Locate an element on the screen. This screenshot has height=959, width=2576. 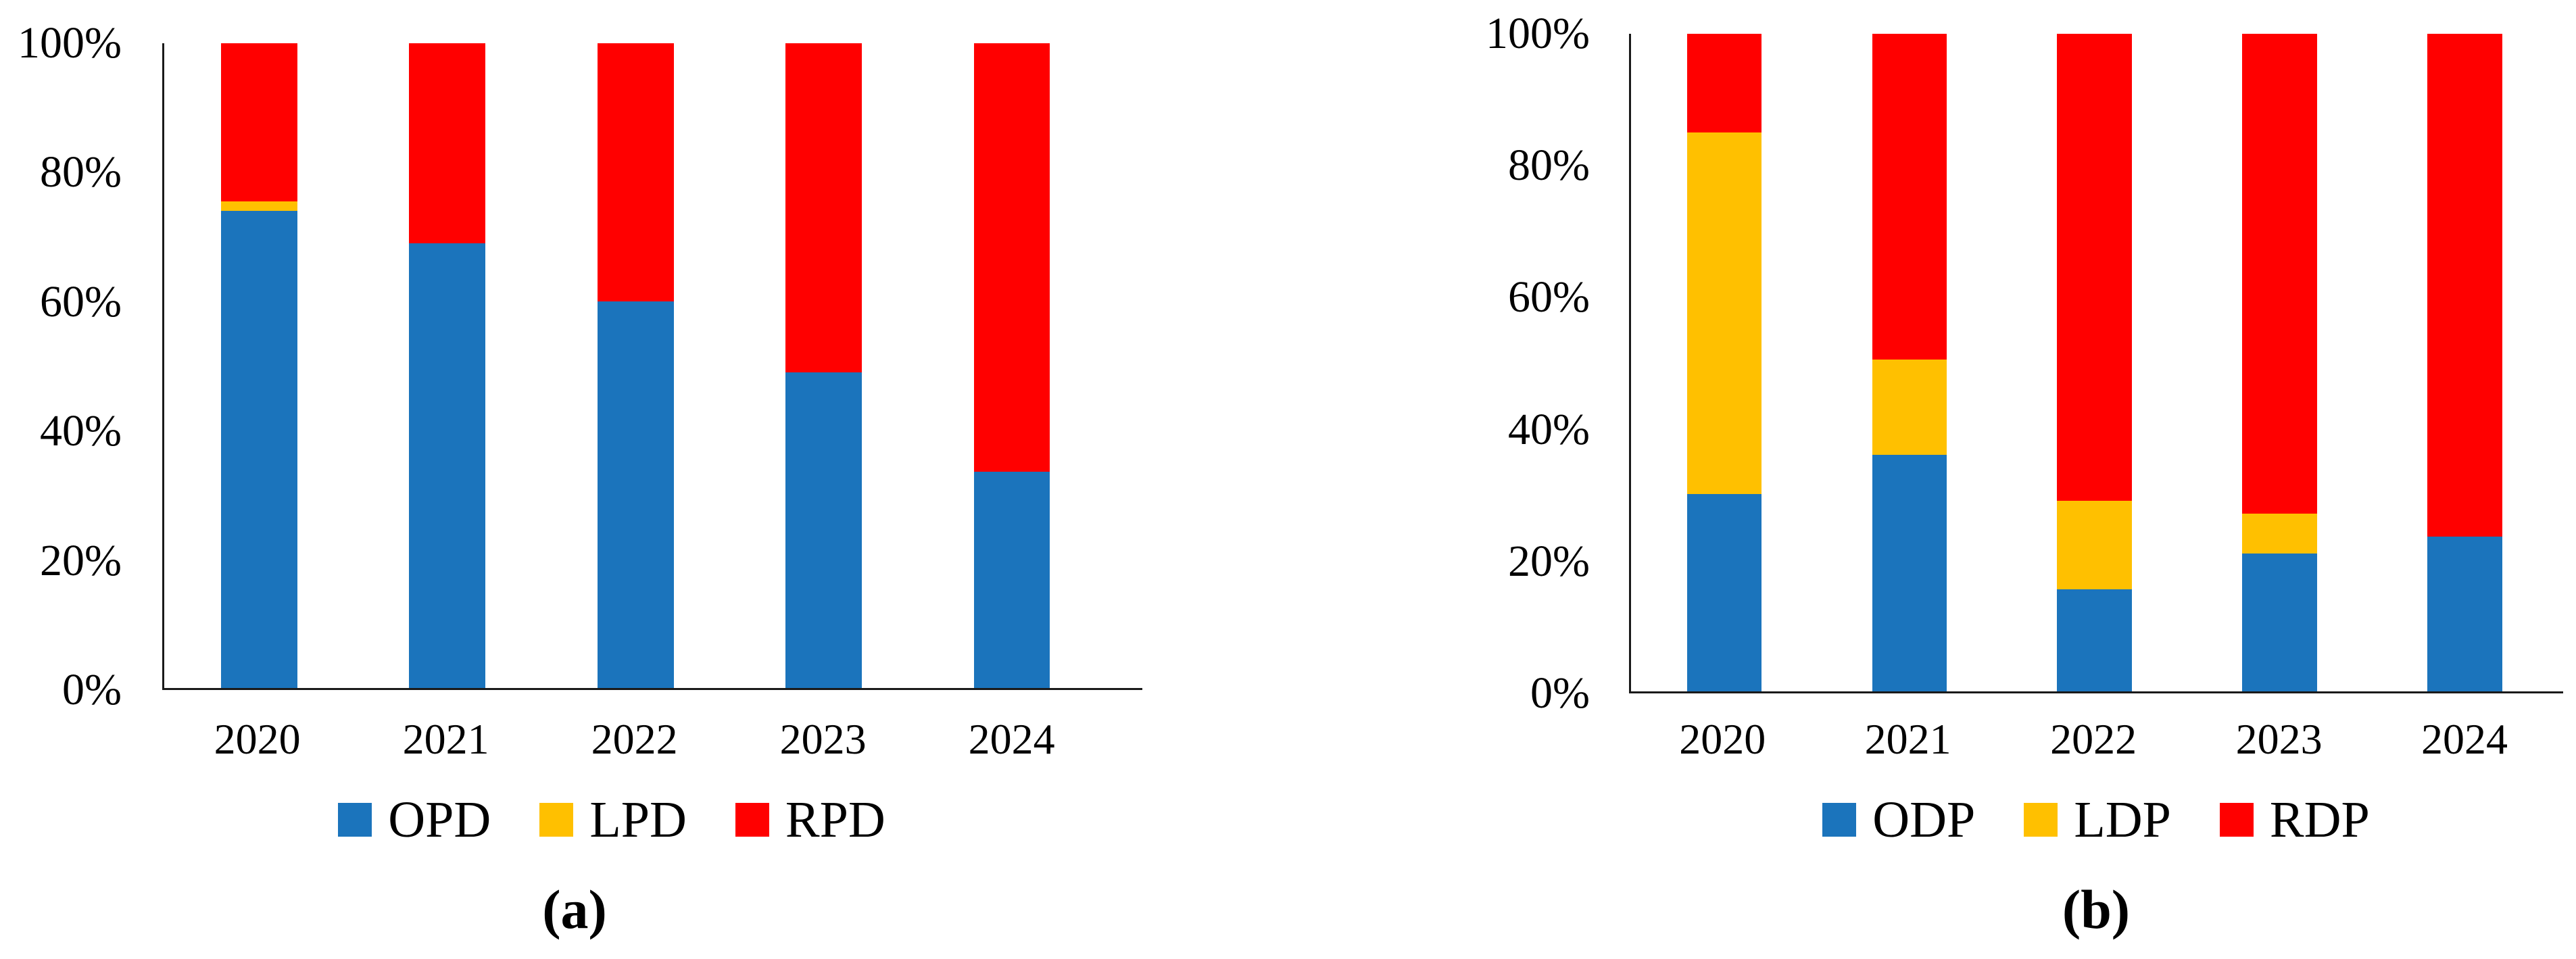
legend-item-ldp: LDP is located at coordinates (2097, 820).